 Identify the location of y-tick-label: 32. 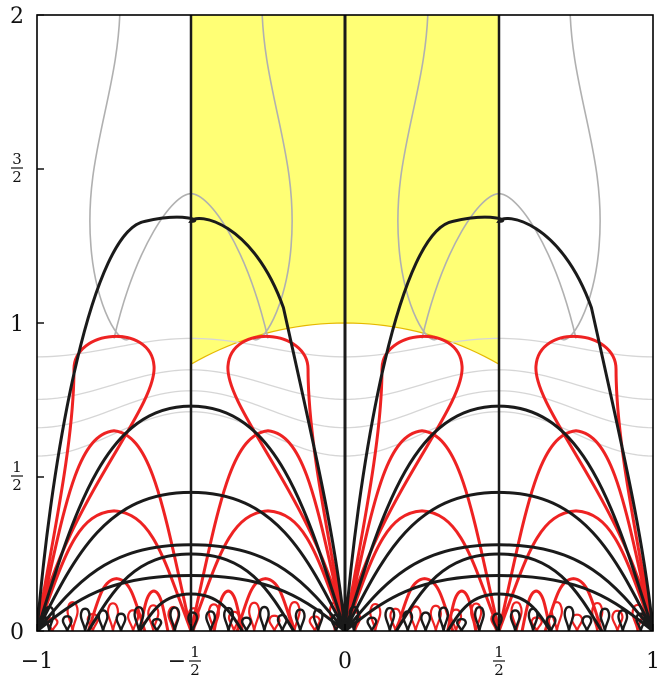
(17, 168).